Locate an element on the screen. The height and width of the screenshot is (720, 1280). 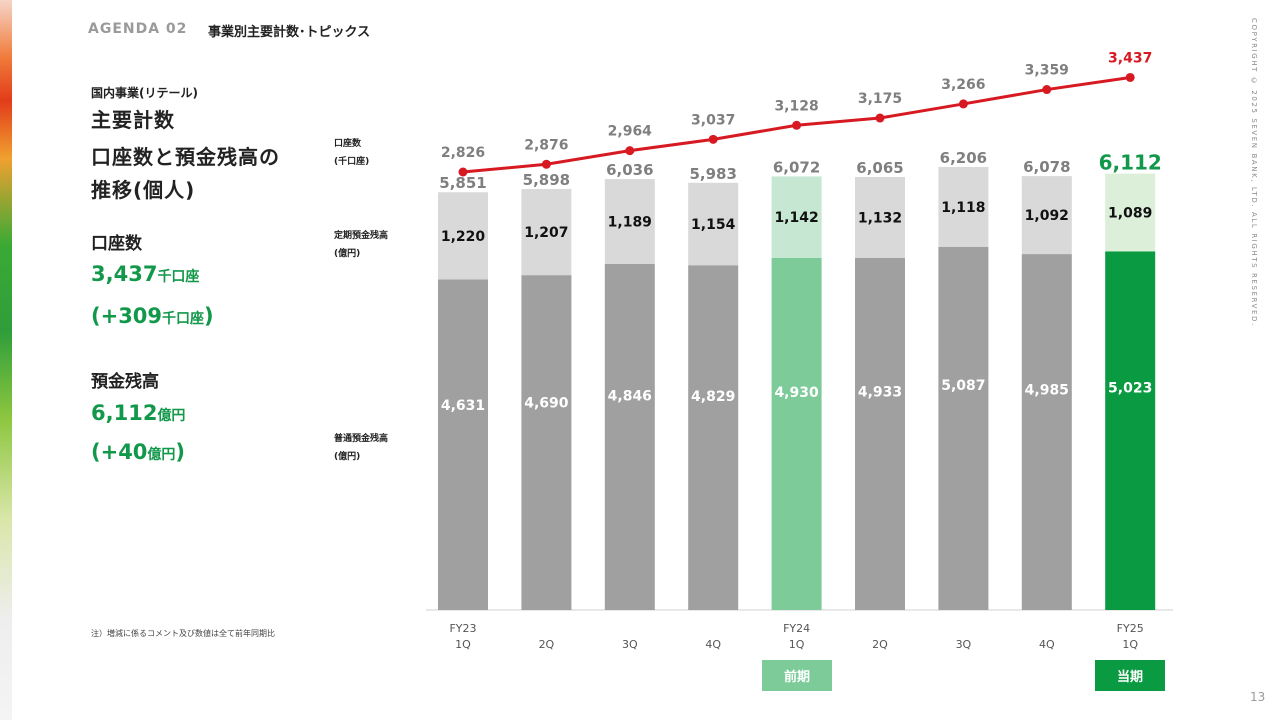
accounts-change-close: ) is located at coordinates (209, 316).